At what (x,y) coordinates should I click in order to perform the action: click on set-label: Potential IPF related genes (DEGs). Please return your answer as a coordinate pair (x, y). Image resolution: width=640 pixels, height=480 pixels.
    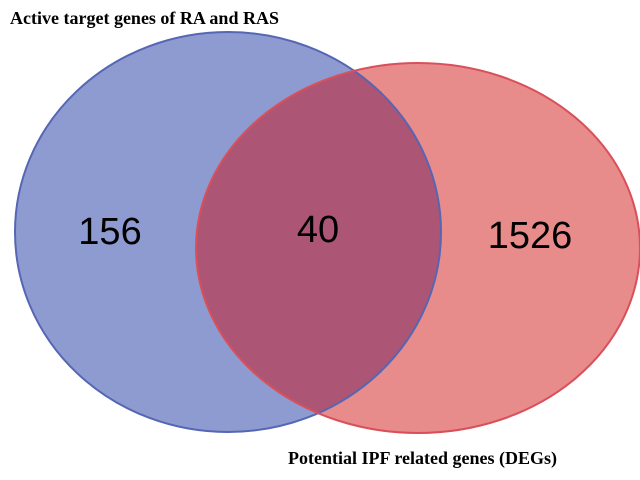
    Looking at the image, I should click on (422, 458).